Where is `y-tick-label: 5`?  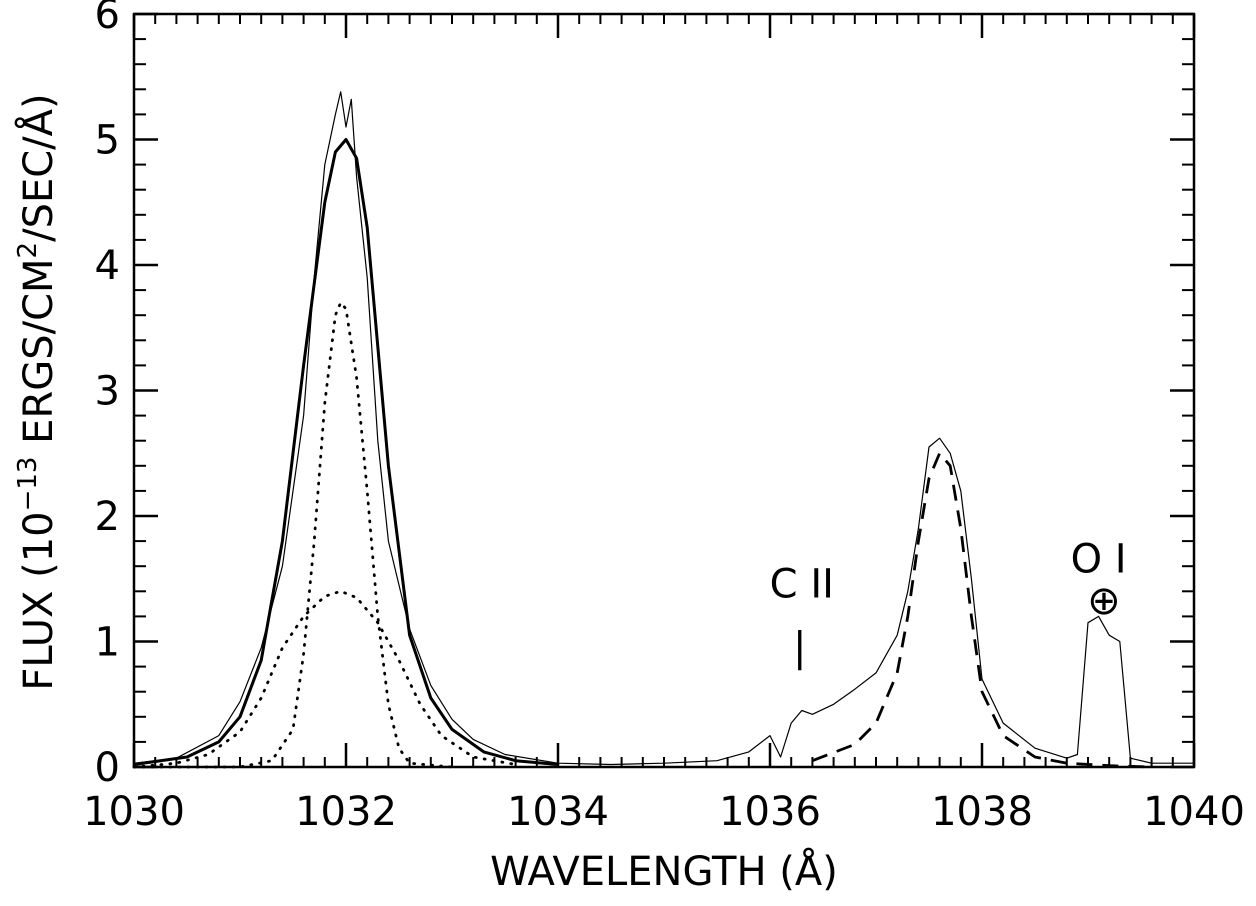
y-tick-label: 5 is located at coordinates (107, 141).